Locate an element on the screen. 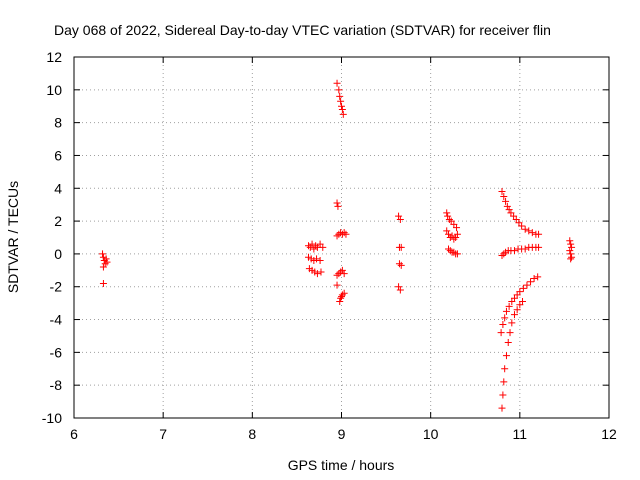  x-tick-label: 11 is located at coordinates (520, 434).